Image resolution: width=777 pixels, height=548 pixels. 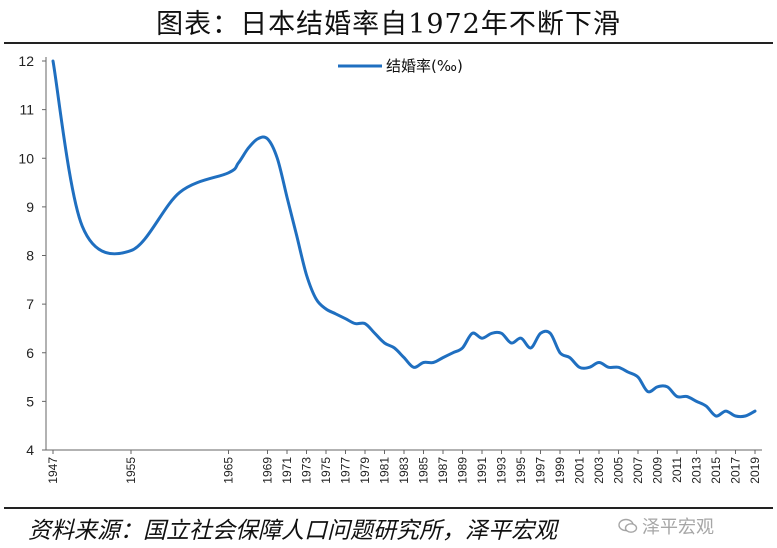 I want to click on y-tick-label: 4, so click(x=30, y=450).